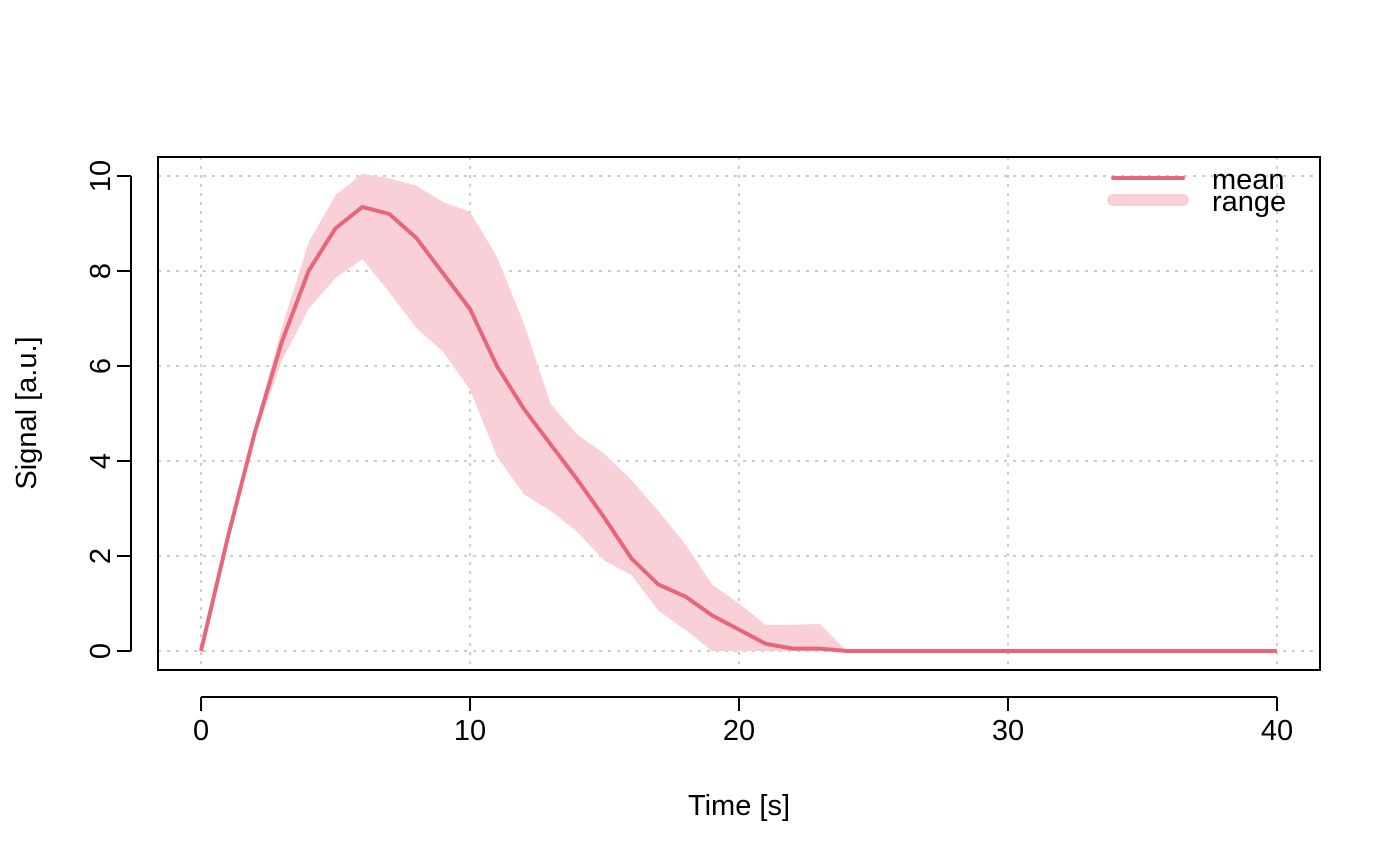 The width and height of the screenshot is (1400, 866). Describe the element at coordinates (1196, 191) in the screenshot. I see `legend: mean range` at that location.